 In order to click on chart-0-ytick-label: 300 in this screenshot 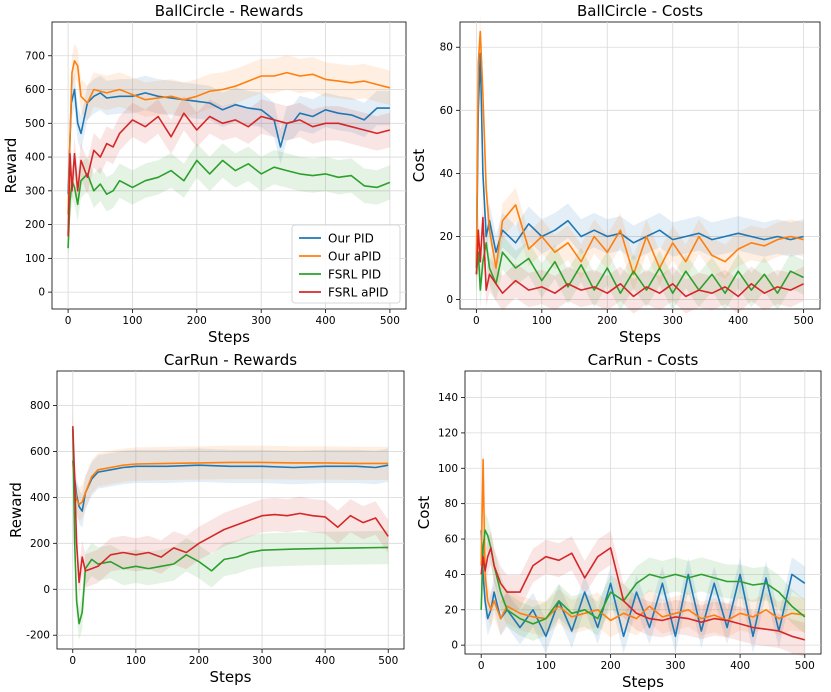, I will do `click(35, 191)`.